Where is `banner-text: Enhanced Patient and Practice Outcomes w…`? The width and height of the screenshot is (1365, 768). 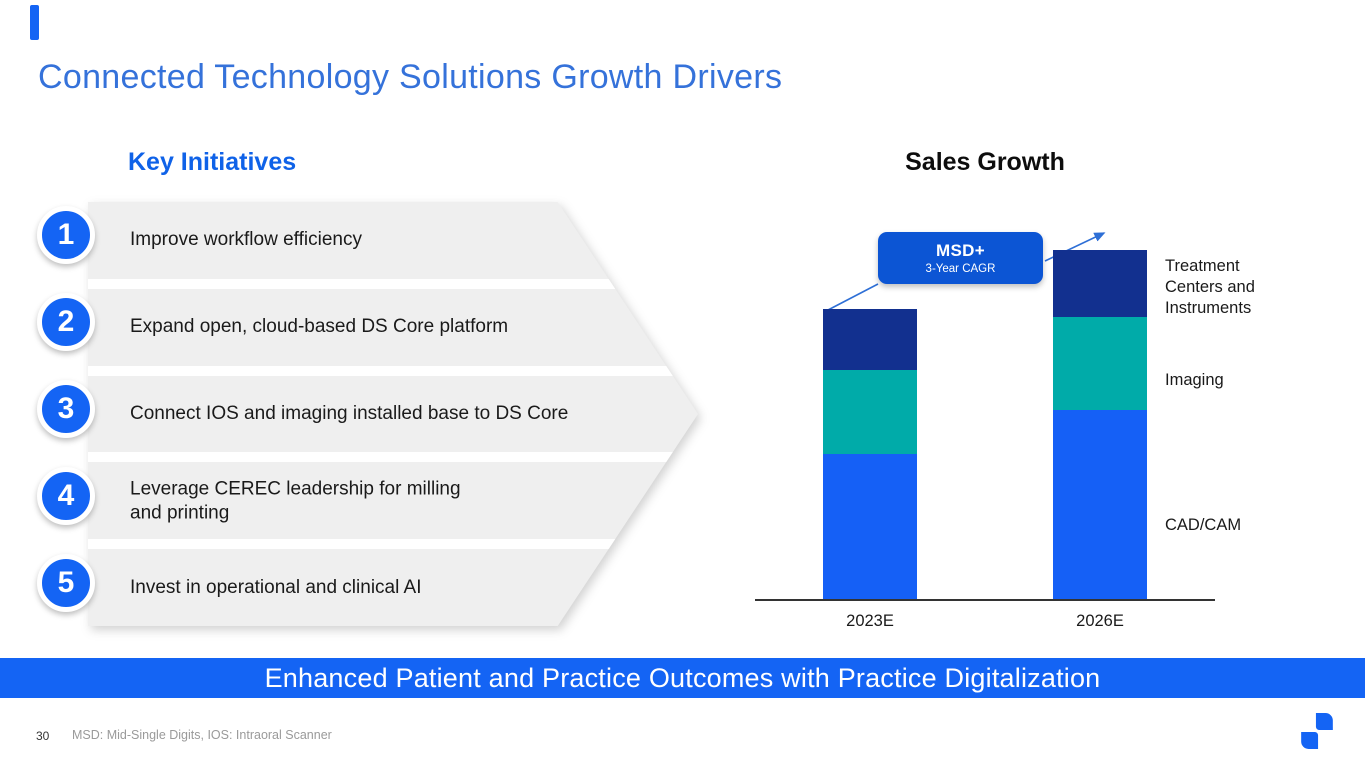 banner-text: Enhanced Patient and Practice Outcomes w… is located at coordinates (682, 677).